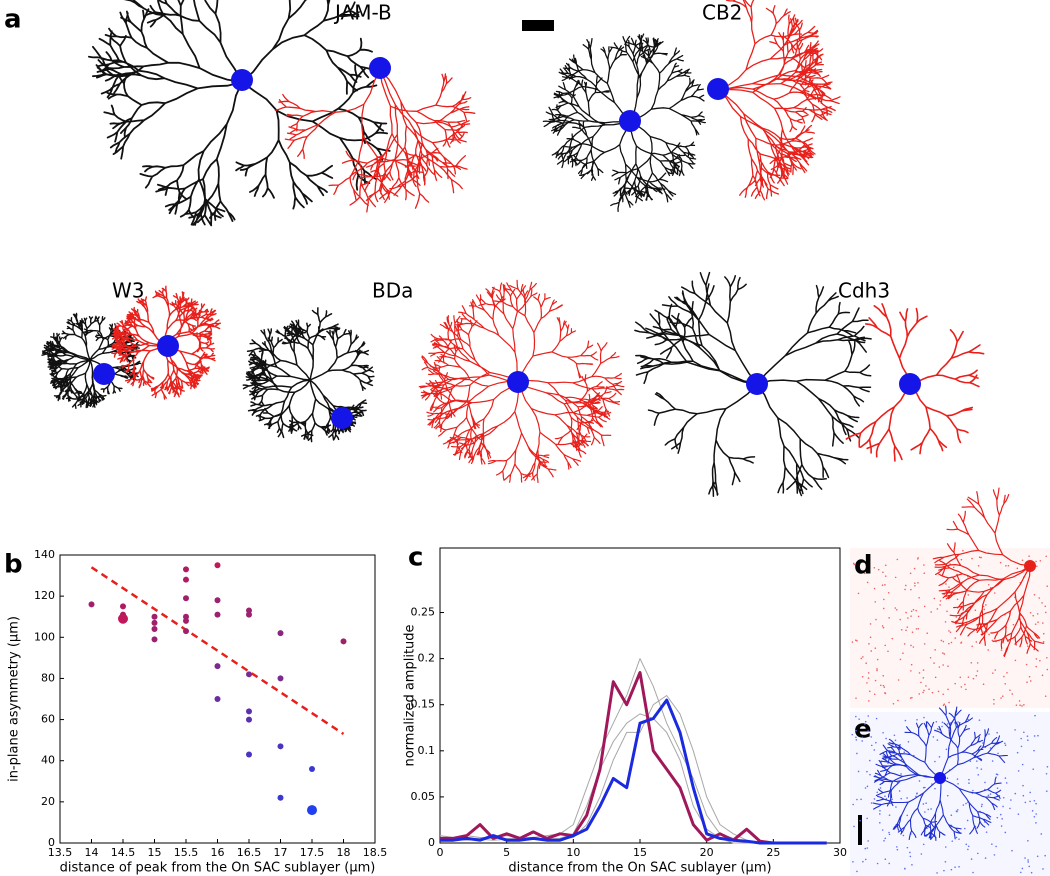 This screenshot has height=876, width=1050. What do you see at coordinates (123, 852) in the screenshot?
I see `x-tick-label: 14.5` at bounding box center [123, 852].